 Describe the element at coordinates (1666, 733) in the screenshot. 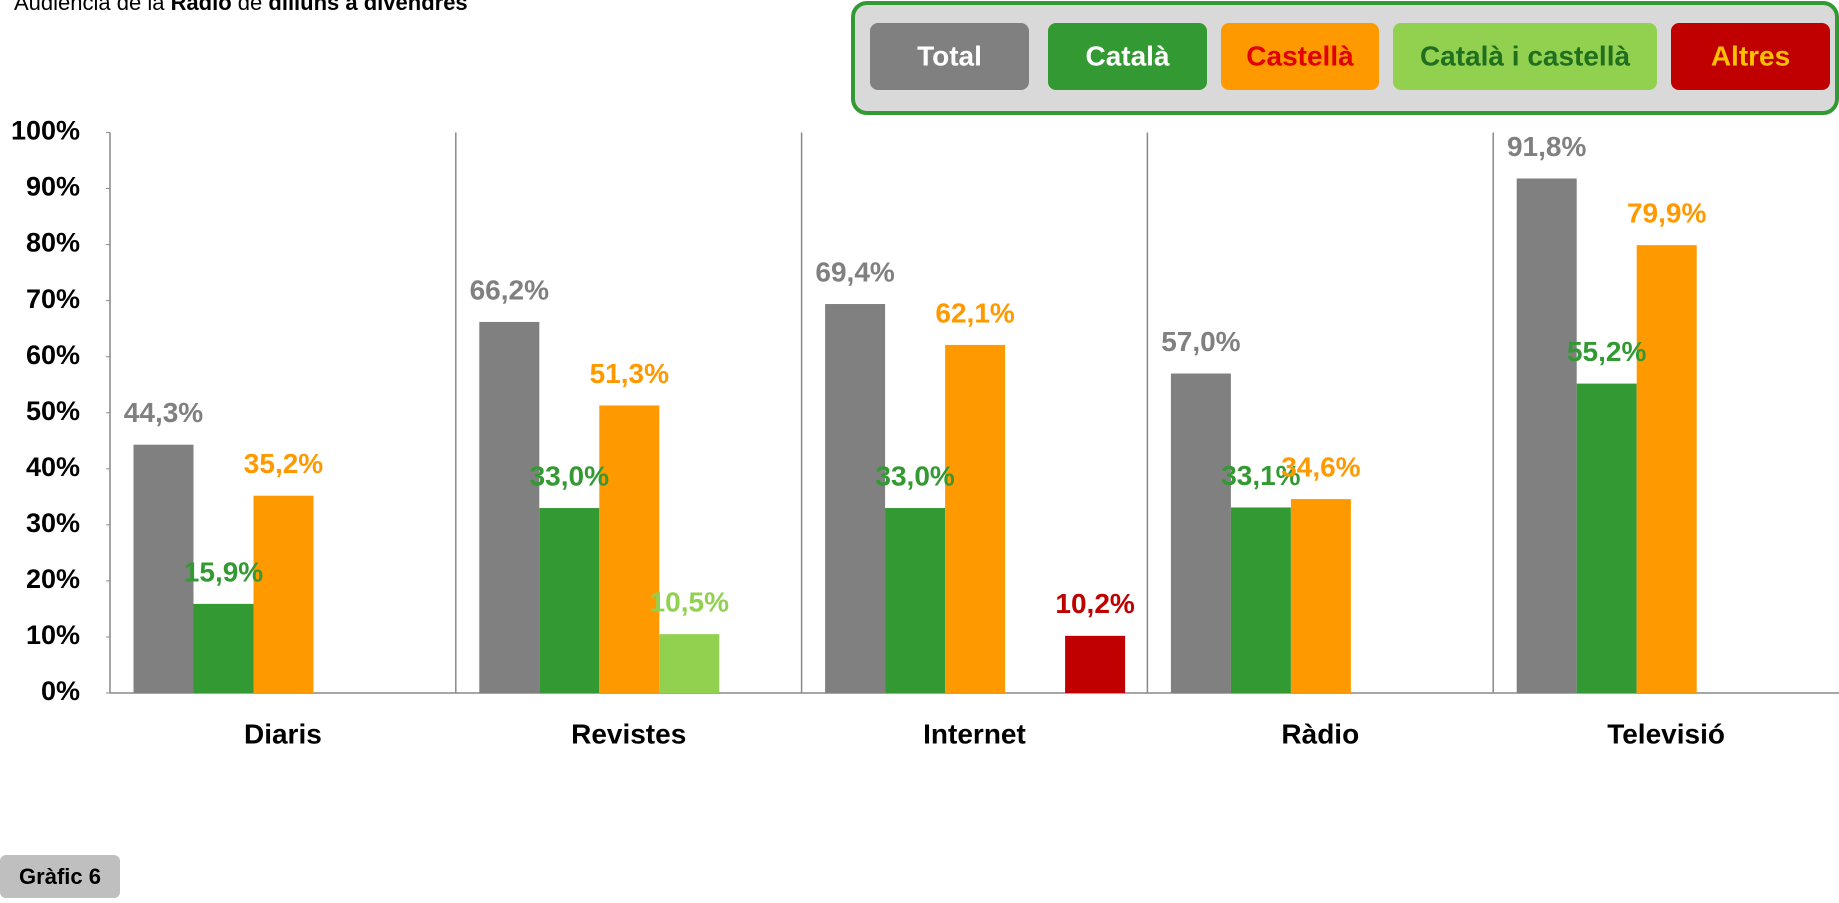

I see `x-tick-label: Televisió` at that location.